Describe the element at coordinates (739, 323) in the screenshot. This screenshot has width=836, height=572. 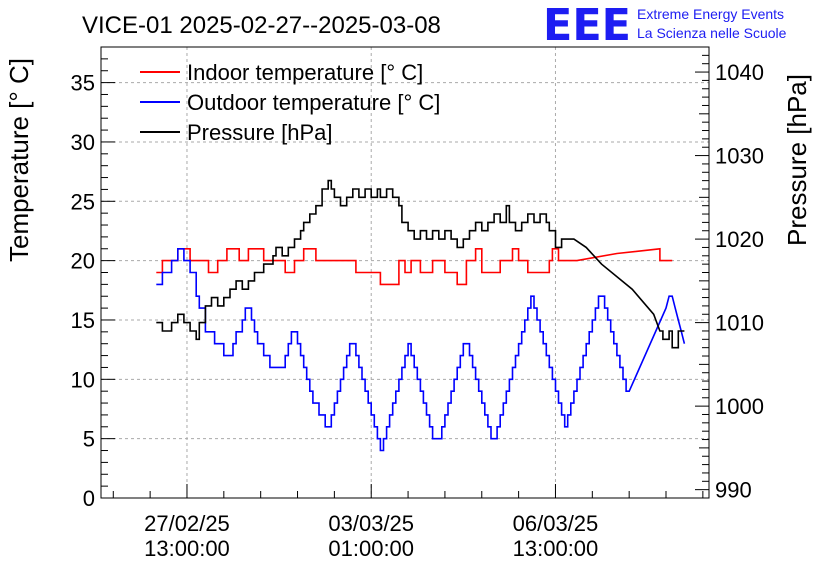
I see `y2-tick-label: 1010` at that location.